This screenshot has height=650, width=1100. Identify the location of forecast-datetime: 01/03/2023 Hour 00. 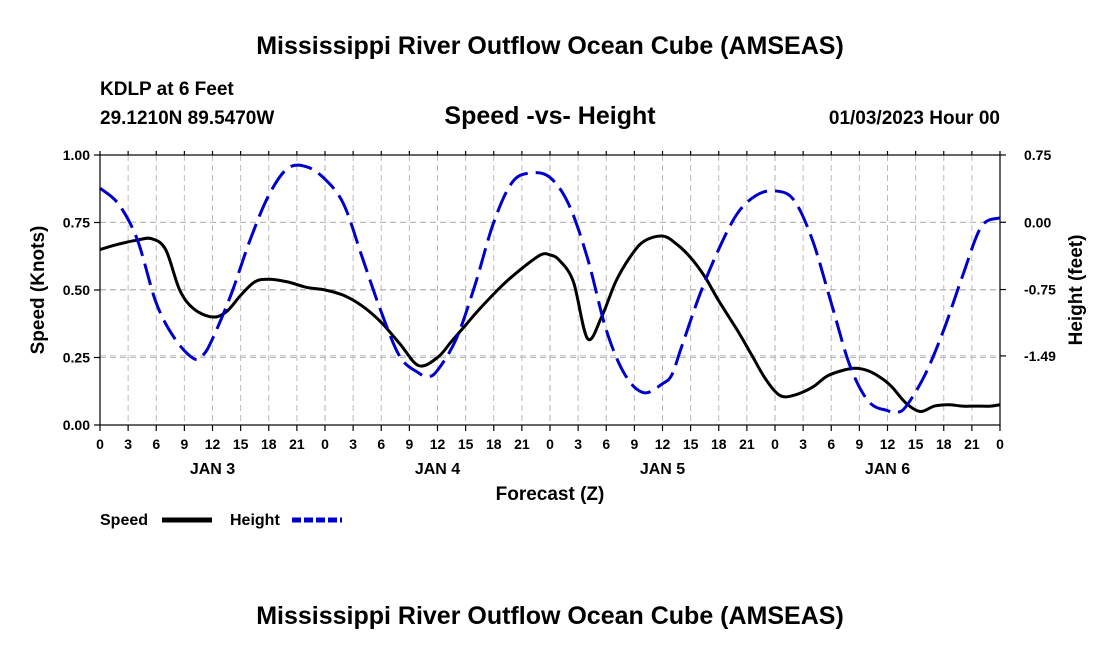
(914, 118).